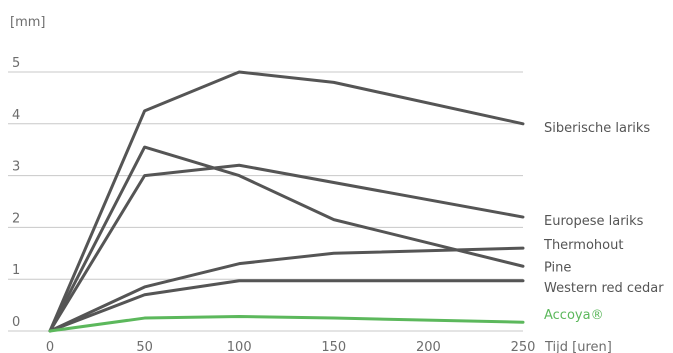 This screenshot has height=353, width=673. Describe the element at coordinates (574, 315) in the screenshot. I see `series-label-accoya: Accoya®` at that location.